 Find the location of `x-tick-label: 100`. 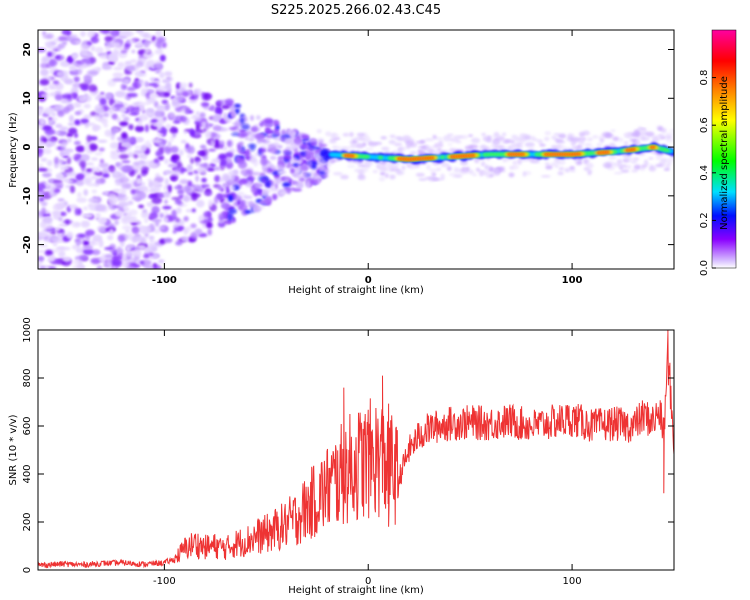

x-tick-label: 100 is located at coordinates (572, 581).